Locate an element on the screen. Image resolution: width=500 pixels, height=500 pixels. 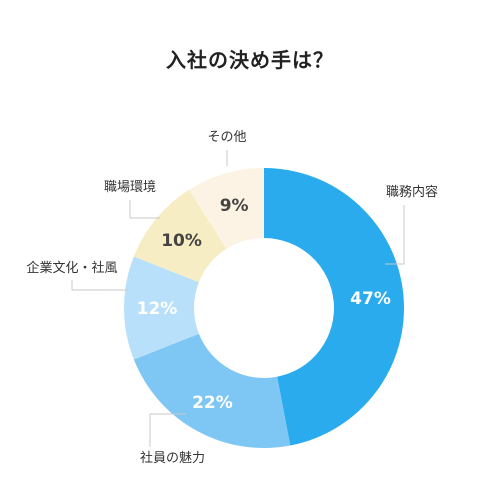
value-label-1: 47% is located at coordinates (370, 299).